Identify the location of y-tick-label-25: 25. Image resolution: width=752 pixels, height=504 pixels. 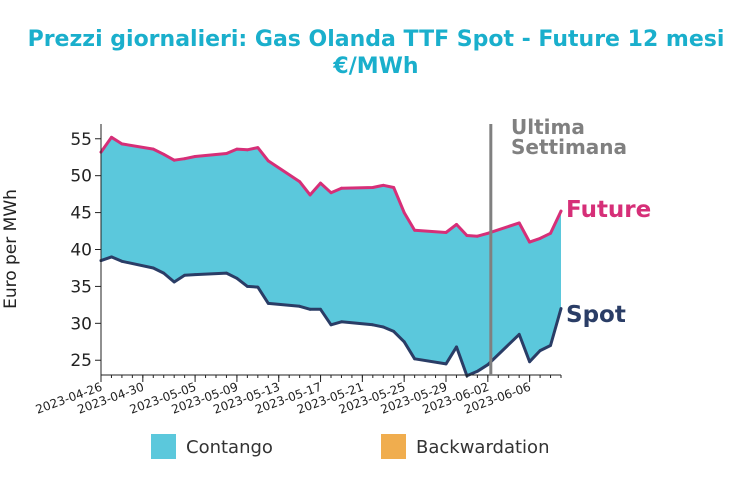
(81, 361).